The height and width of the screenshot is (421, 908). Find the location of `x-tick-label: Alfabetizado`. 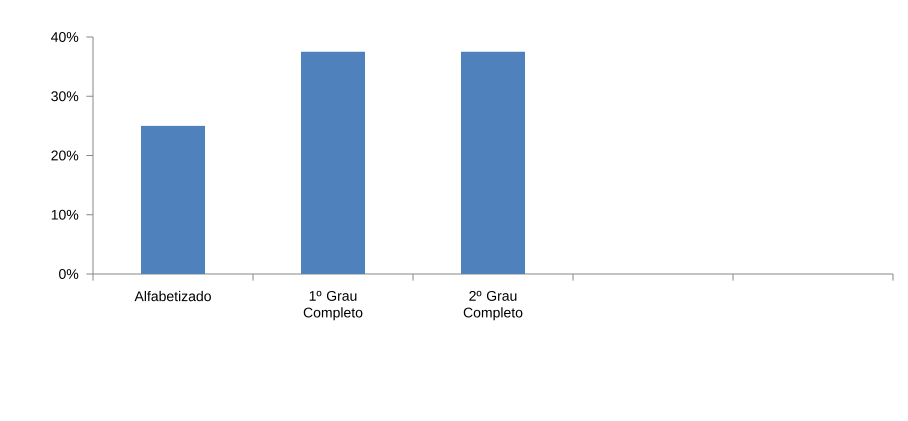

x-tick-label: Alfabetizado is located at coordinates (172, 296).